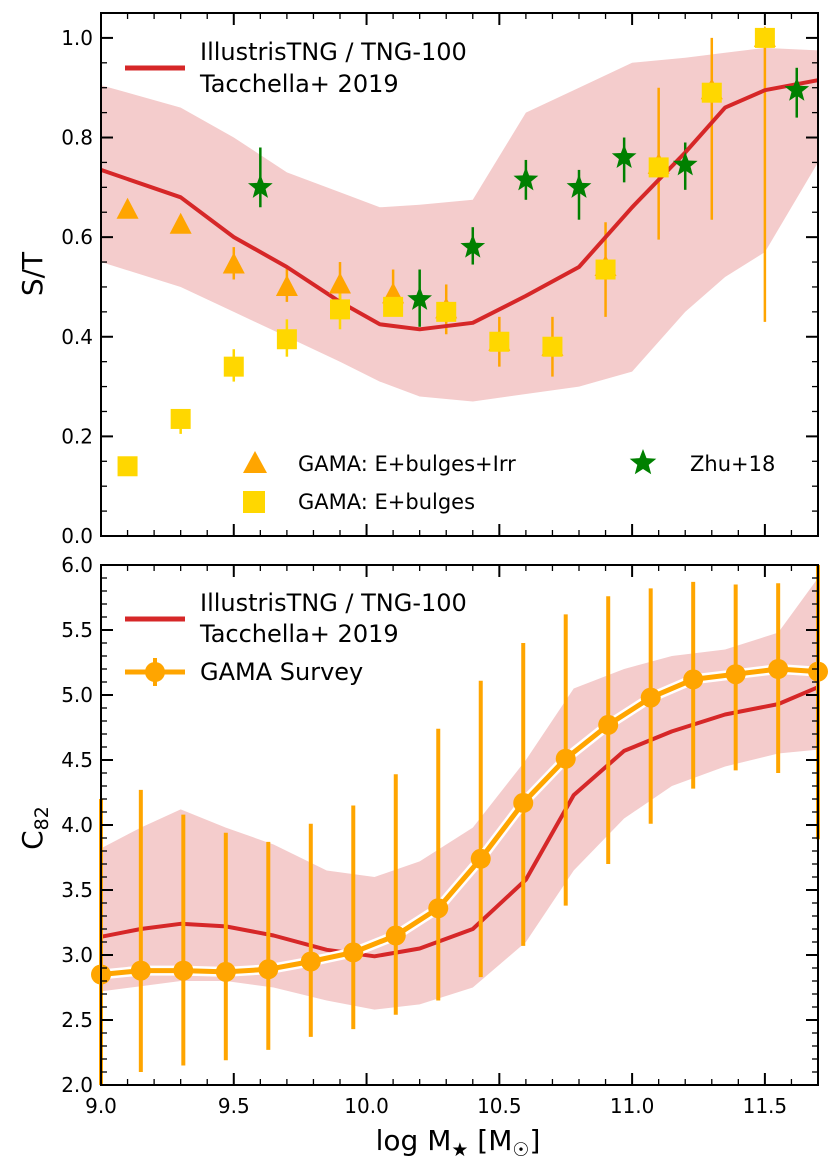 This screenshot has height=1173, width=831. Describe the element at coordinates (366, 1106) in the screenshot. I see `bottom-xtick-label: 10.0` at that location.